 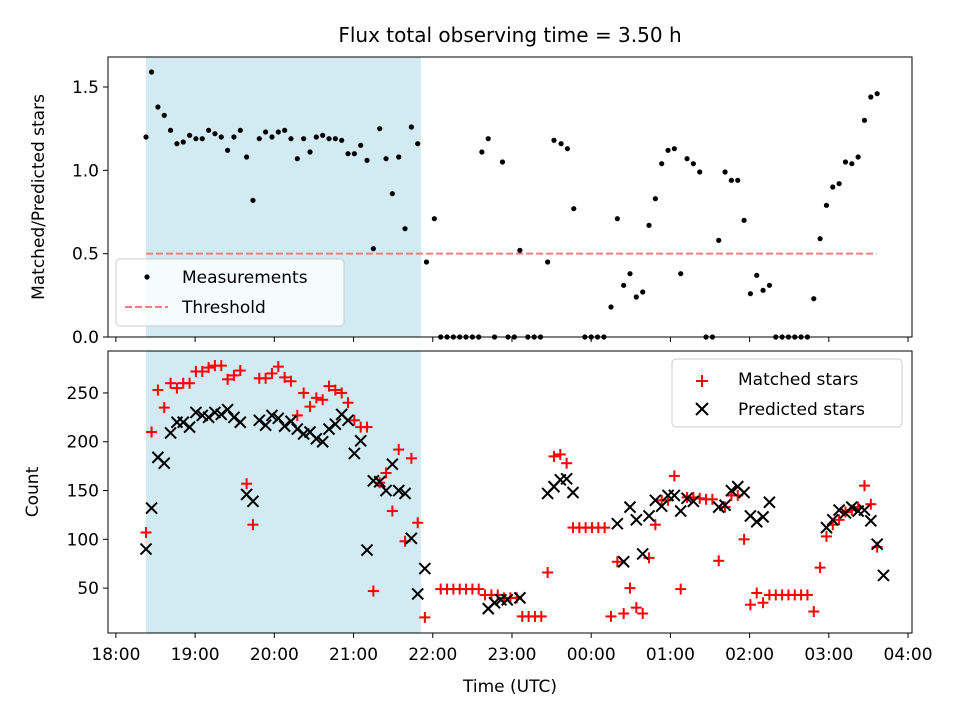 What do you see at coordinates (749, 655) in the screenshot?
I see `bottom-xtick-label: 02:00` at bounding box center [749, 655].